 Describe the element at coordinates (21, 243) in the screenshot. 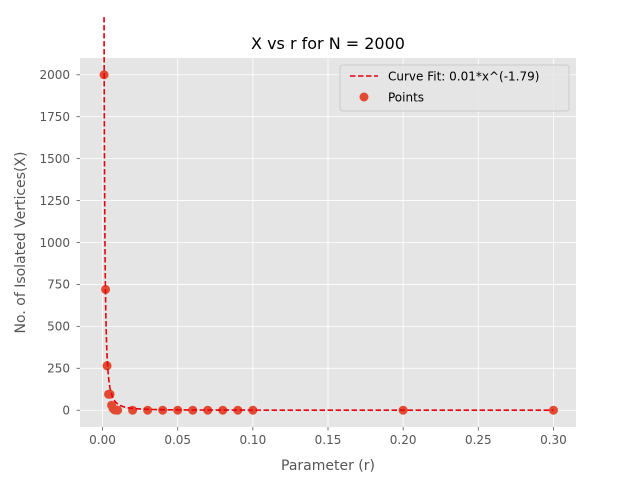

I see `y-axis-label: No. of Isolated Vertices(X)` at that location.